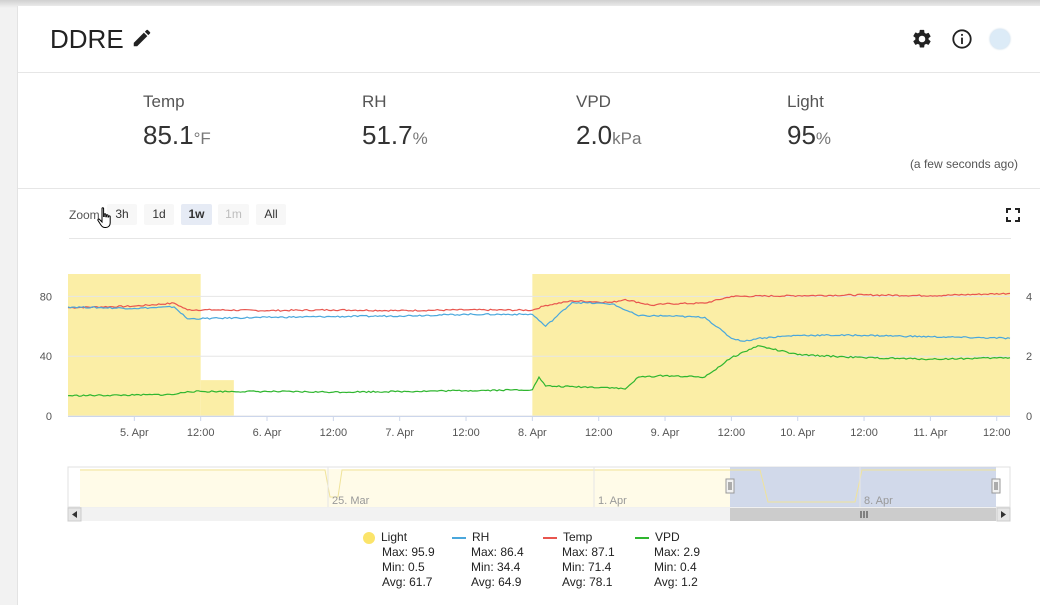 Image resolution: width=1040 pixels, height=605 pixels. I want to click on legend-max: Max: 95.9, so click(408, 552).